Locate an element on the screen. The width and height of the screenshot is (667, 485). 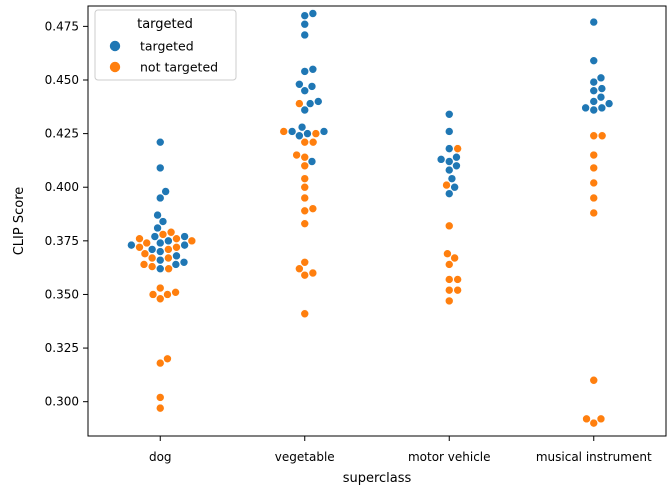
x-tick-label: musical instrument is located at coordinates (594, 457).